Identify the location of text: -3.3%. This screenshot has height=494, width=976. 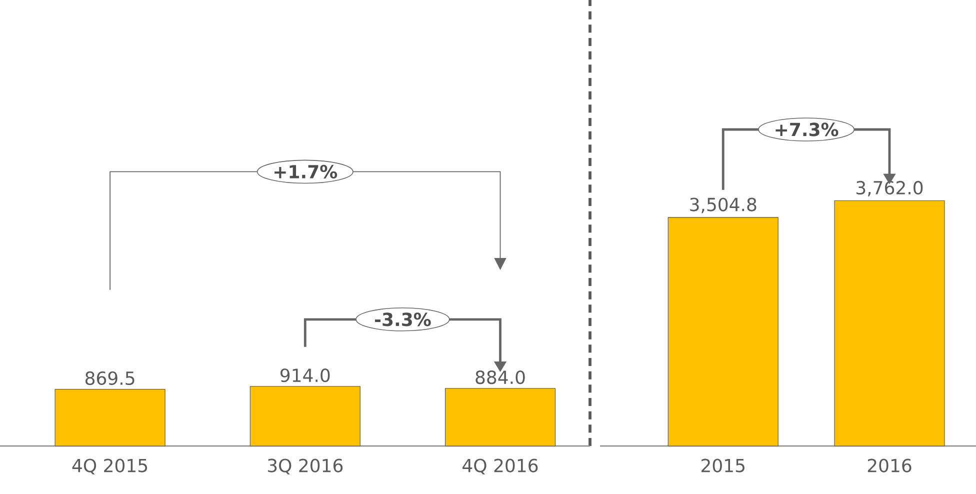
(402, 319).